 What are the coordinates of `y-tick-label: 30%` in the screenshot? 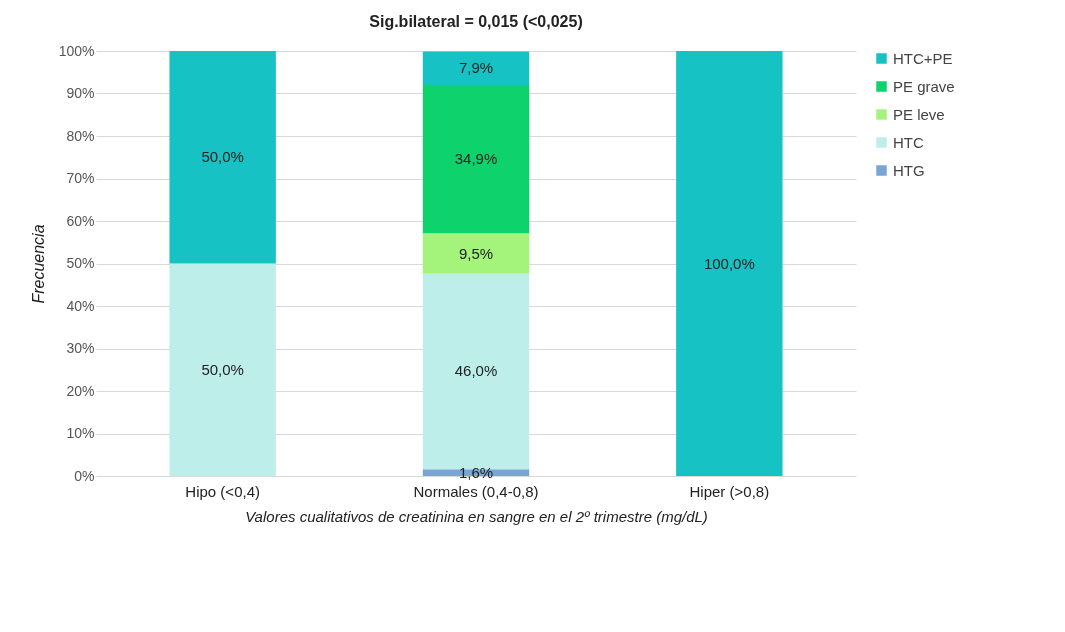 It's located at (80, 348).